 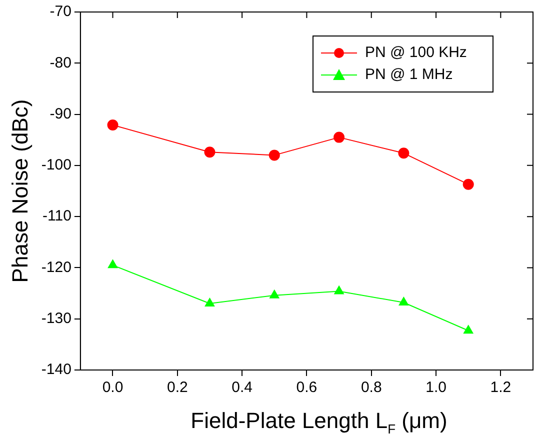 What do you see at coordinates (56, 165) in the screenshot?
I see `y-tick-label: -100` at bounding box center [56, 165].